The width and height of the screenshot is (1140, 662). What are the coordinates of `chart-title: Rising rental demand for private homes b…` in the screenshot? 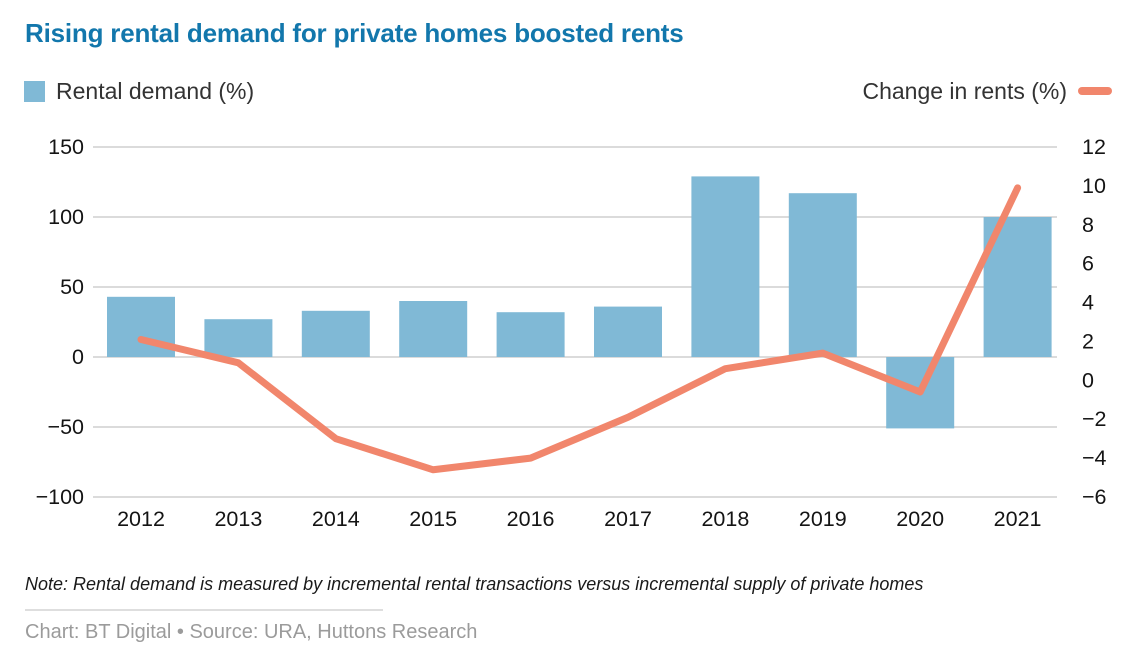 It's located at (354, 33).